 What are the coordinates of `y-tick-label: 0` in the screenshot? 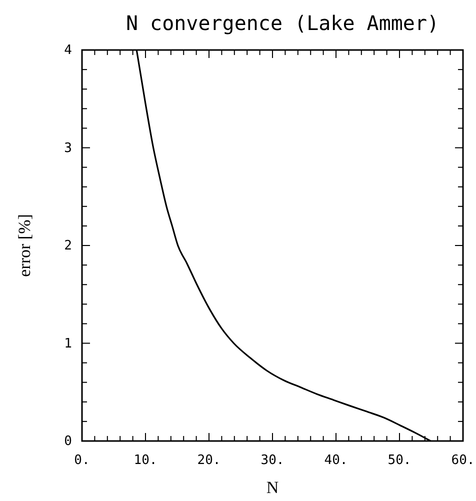 It's located at (68, 442).